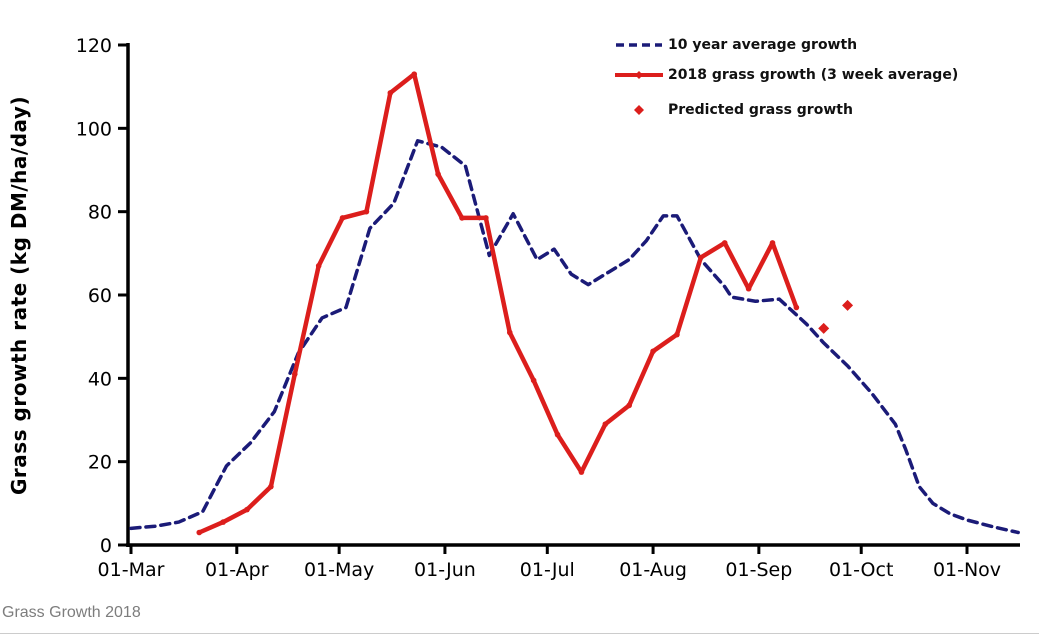  Describe the element at coordinates (94, 129) in the screenshot. I see `y-tick-label: 100` at that location.